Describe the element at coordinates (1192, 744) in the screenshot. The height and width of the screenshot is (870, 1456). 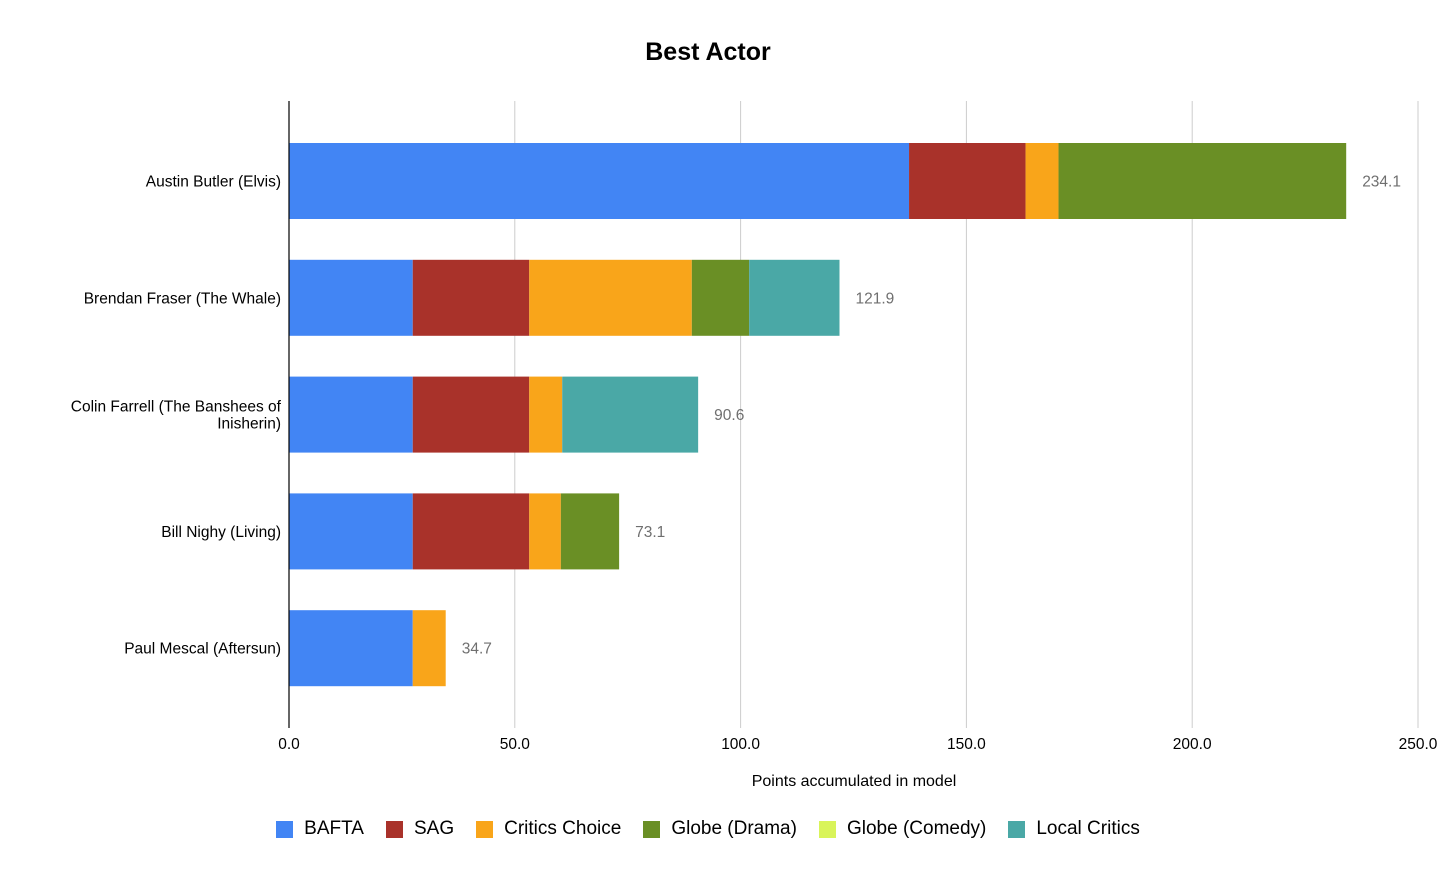
I see `x-tick-label: 200.0` at that location.